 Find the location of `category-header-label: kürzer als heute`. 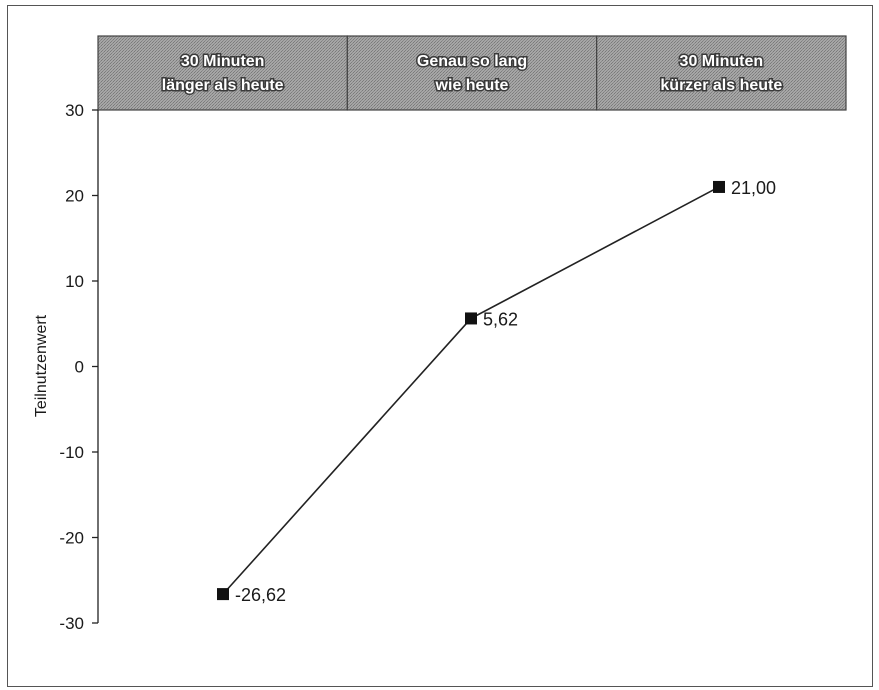

category-header-label: kürzer als heute is located at coordinates (721, 85).